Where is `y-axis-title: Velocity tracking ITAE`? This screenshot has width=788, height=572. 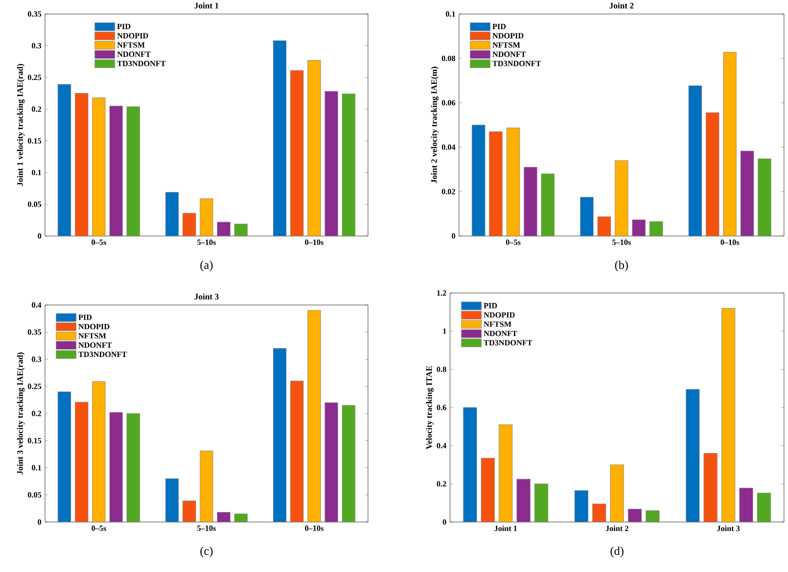
y-axis-title: Velocity tracking ITAE is located at coordinates (430, 408).